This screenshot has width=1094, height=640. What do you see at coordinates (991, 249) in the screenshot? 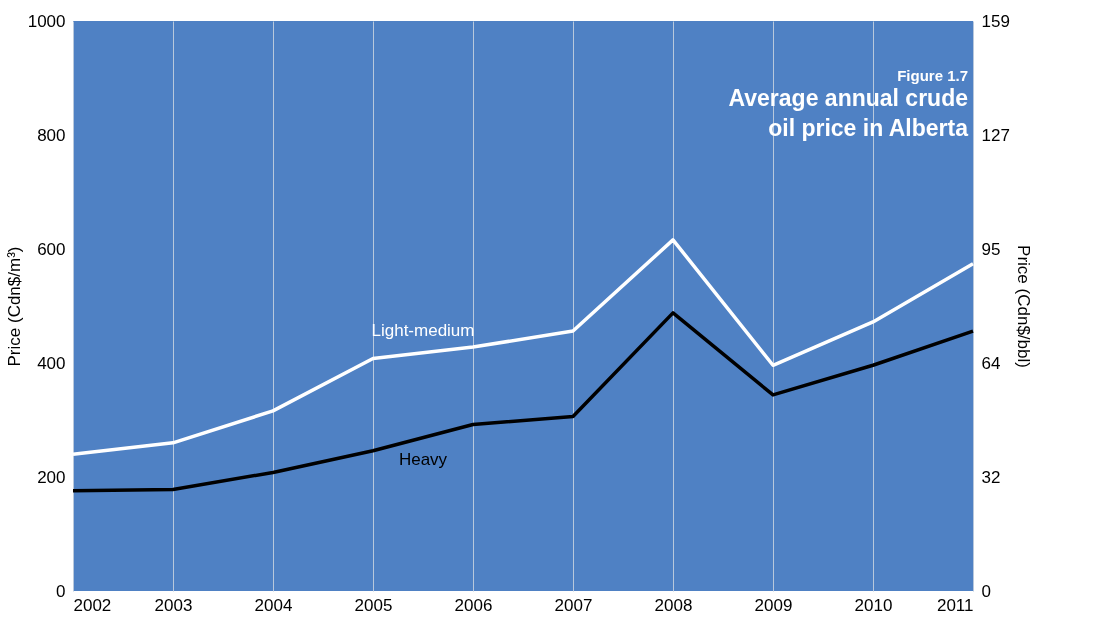
I see `y2-tick-label: 95` at bounding box center [991, 249].